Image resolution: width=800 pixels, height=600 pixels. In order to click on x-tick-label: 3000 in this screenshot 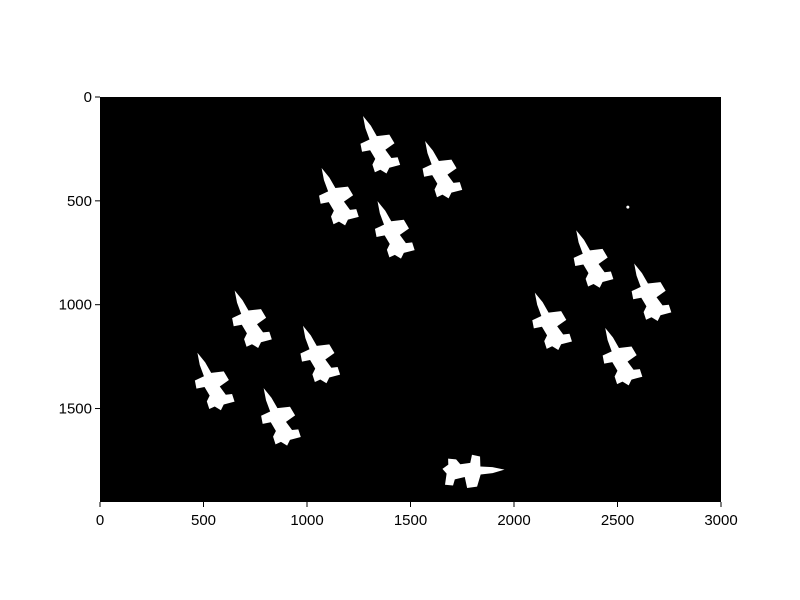, I will do `click(720, 520)`.